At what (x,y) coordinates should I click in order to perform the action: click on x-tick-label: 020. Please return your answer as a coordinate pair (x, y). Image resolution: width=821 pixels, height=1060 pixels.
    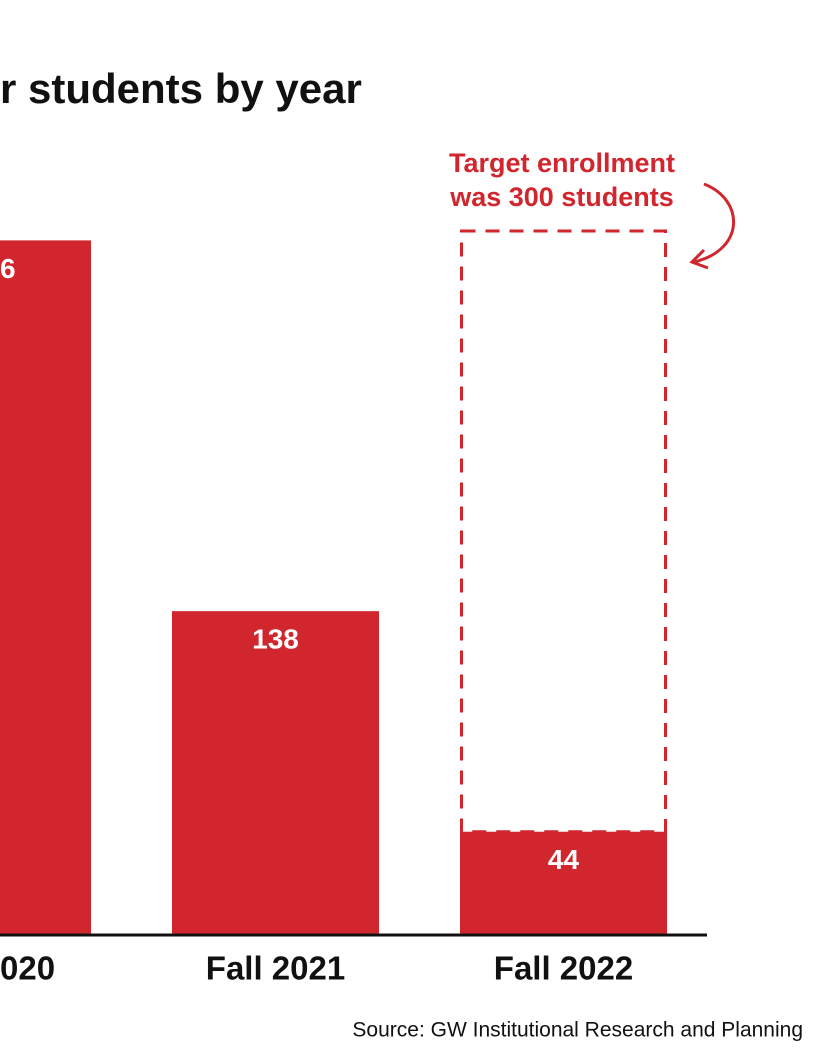
    Looking at the image, I should click on (27, 968).